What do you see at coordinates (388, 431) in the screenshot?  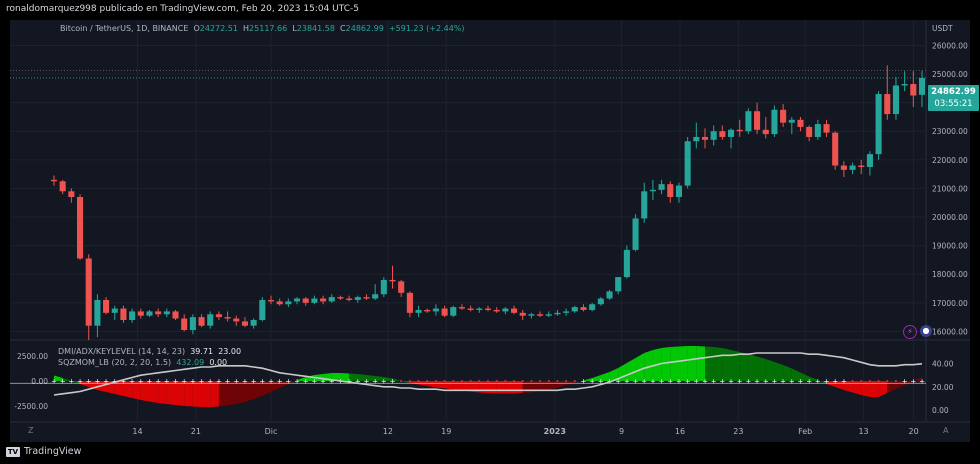 I see `time-tick-label: 12` at bounding box center [388, 431].